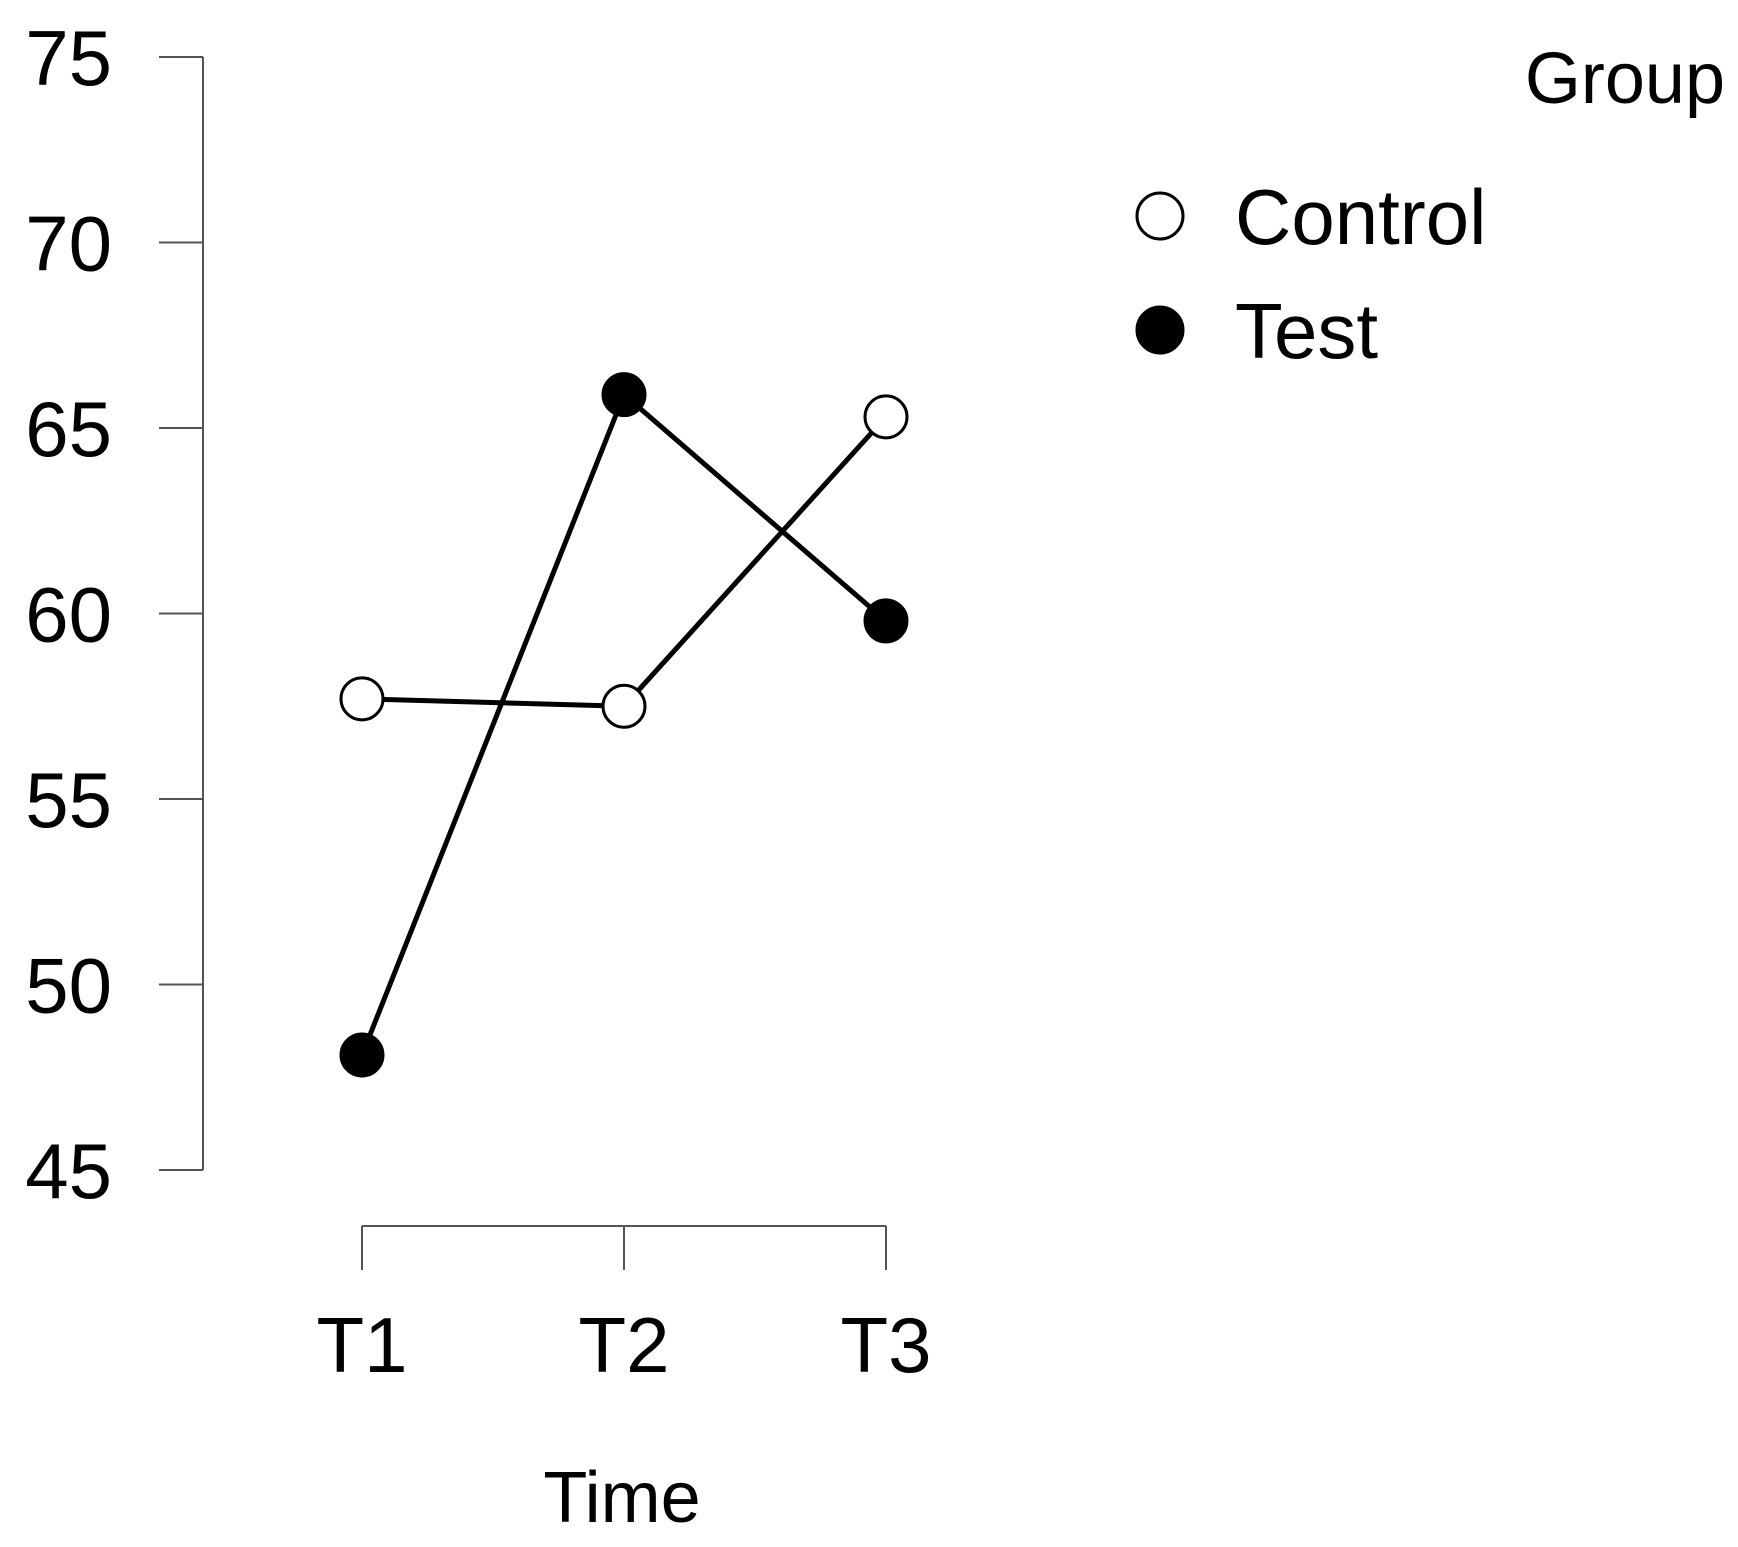 The width and height of the screenshot is (1738, 1547). What do you see at coordinates (624, 562) in the screenshot?
I see `series-line-control` at bounding box center [624, 562].